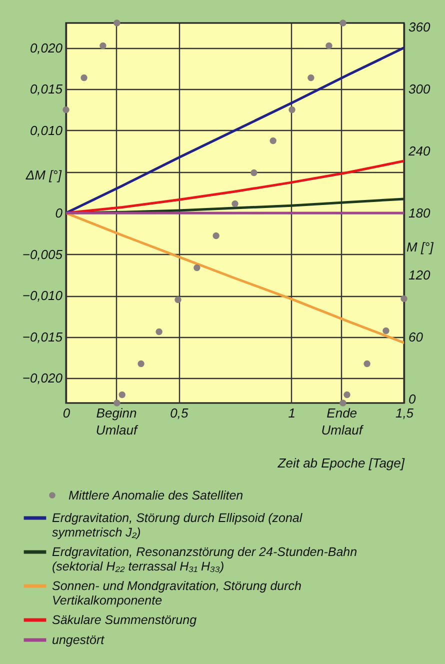  I want to click on y2-axis-title: M [°], so click(420, 247).